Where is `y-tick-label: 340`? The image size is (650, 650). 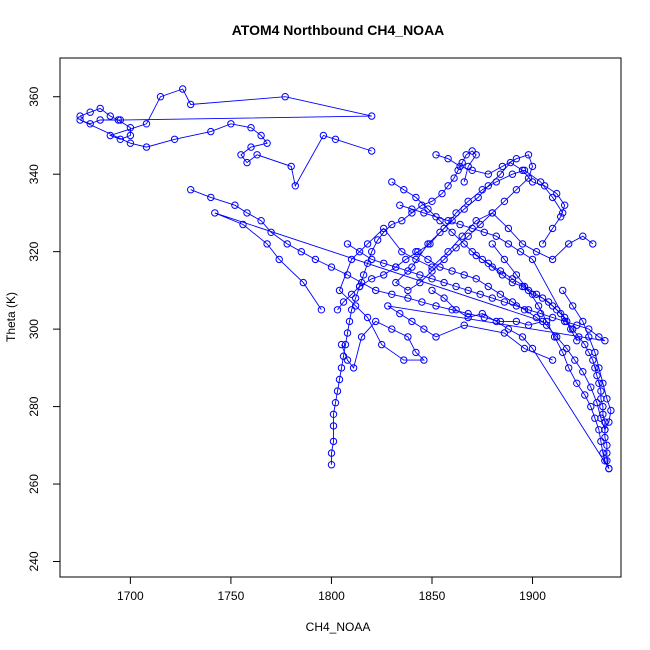 y-tick-label: 340 is located at coordinates (34, 174).